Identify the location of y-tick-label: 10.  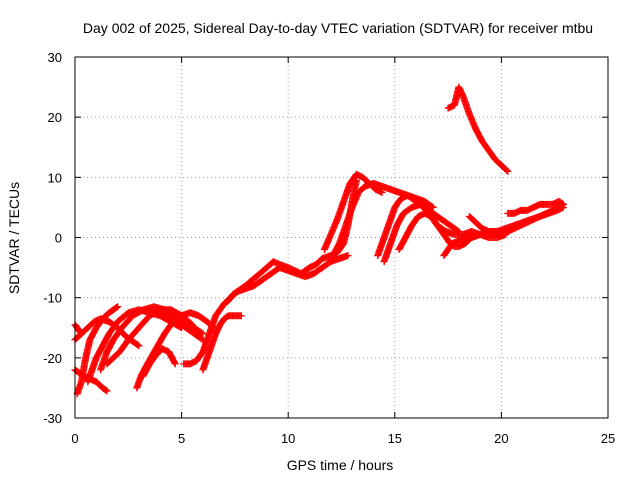
(55, 177).